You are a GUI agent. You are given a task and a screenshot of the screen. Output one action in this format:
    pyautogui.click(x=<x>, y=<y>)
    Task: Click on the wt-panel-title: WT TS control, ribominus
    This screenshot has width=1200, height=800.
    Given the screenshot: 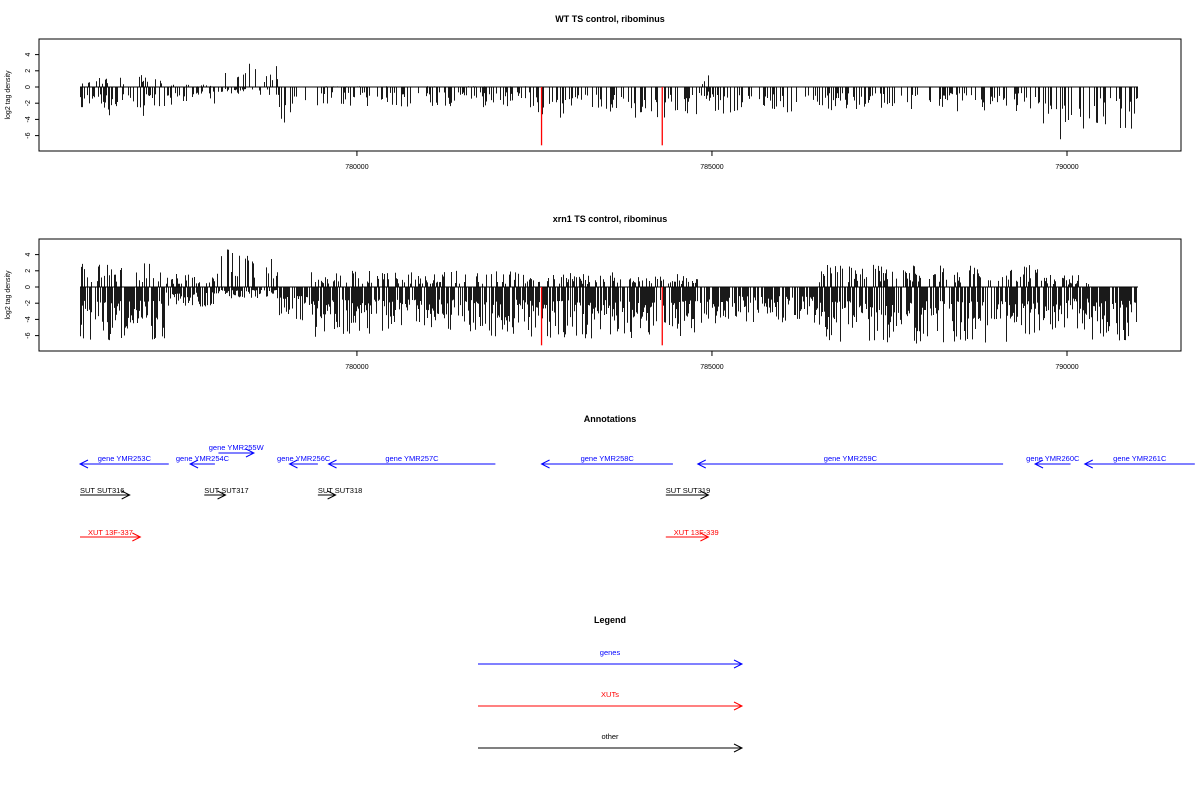 What is the action you would take?
    pyautogui.click(x=610, y=19)
    